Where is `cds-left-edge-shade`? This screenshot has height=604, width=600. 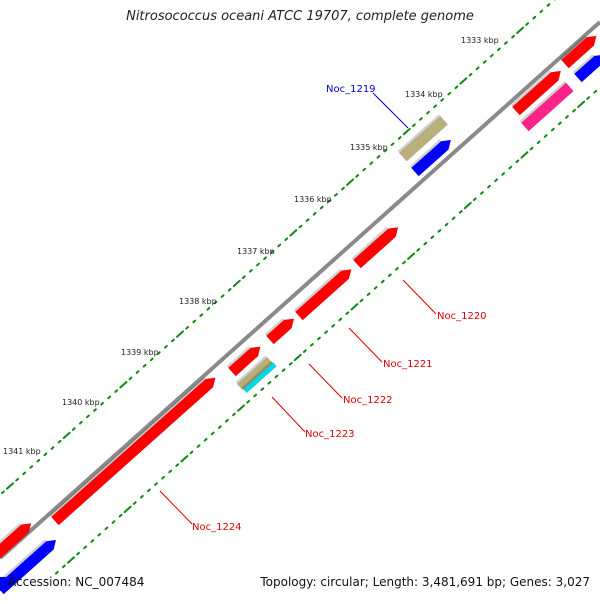 cds-left-edge-shade is located at coordinates (11, 533).